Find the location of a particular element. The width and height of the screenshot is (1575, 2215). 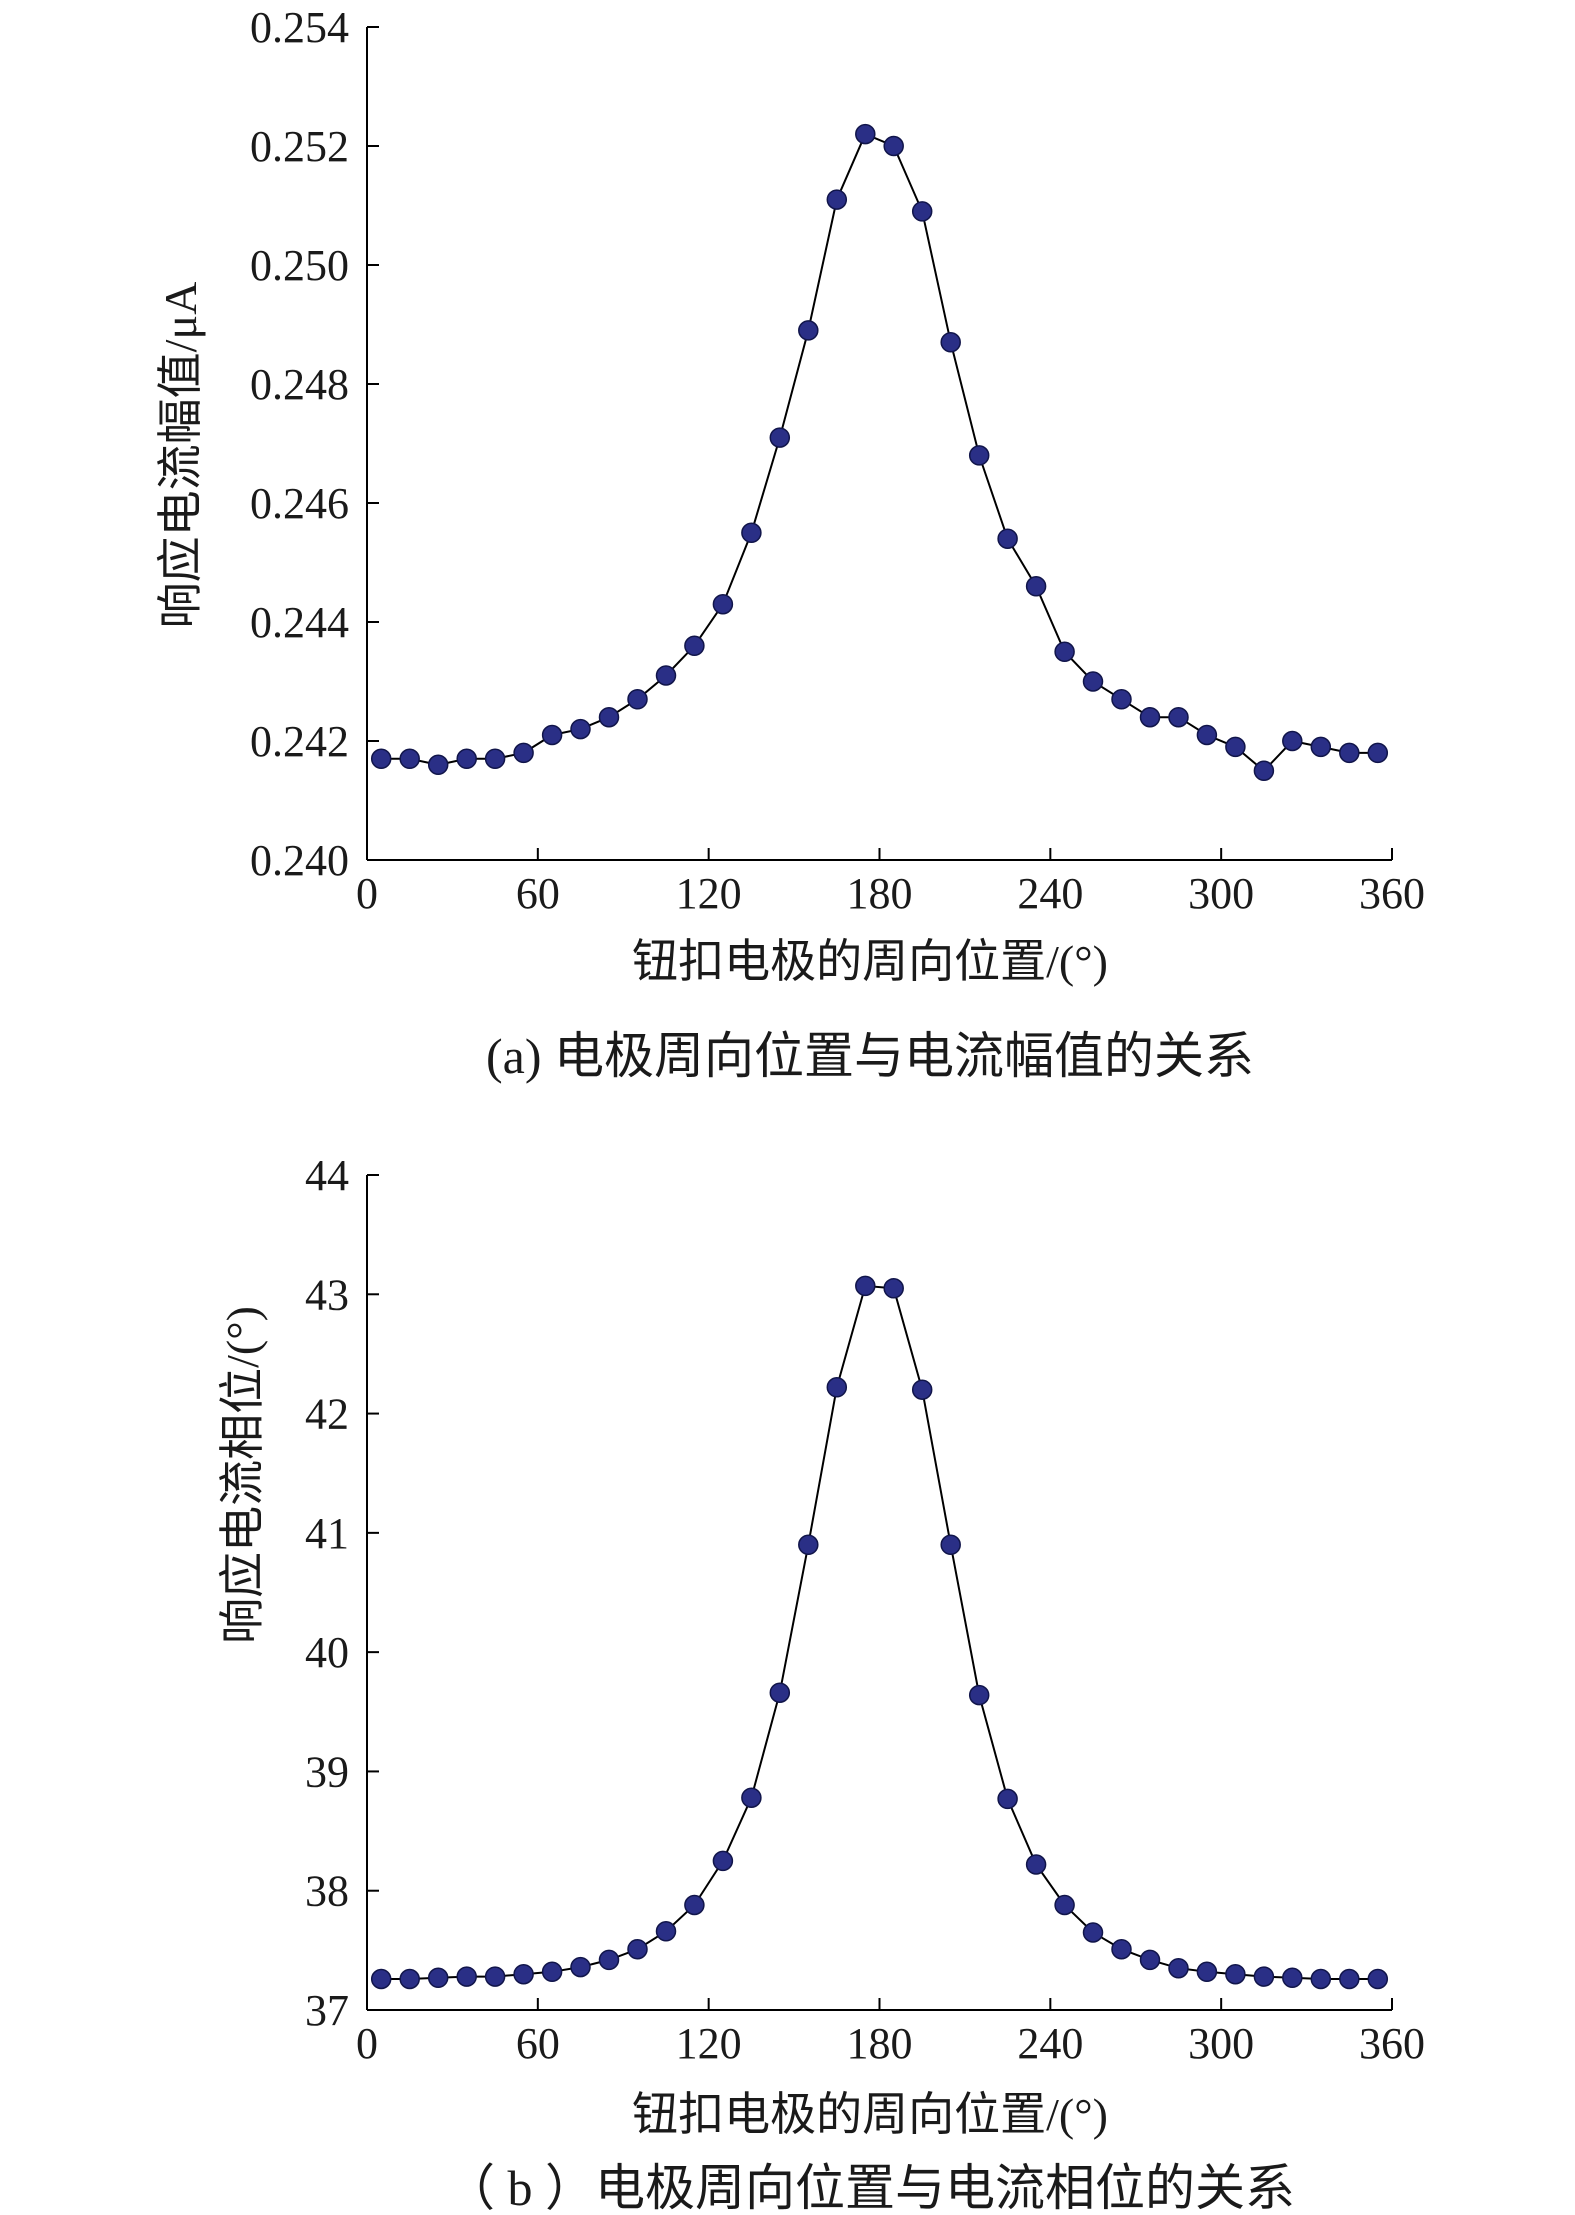

chart-phase-y-tick-label: 37 is located at coordinates (327, 2010).